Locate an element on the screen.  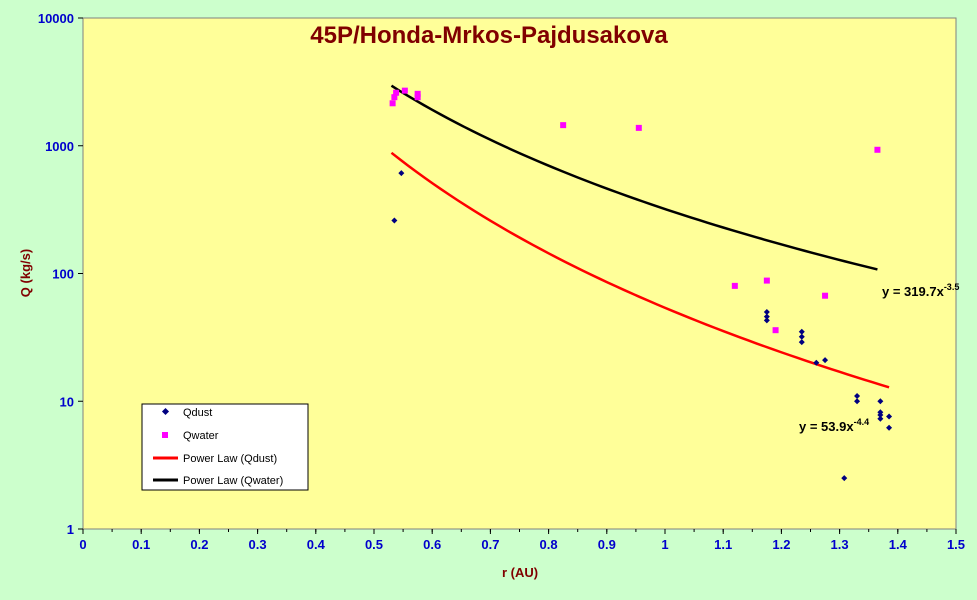
chart-title: 45P/Honda-Mrkos-Pajdusakova is located at coordinates (489, 35).